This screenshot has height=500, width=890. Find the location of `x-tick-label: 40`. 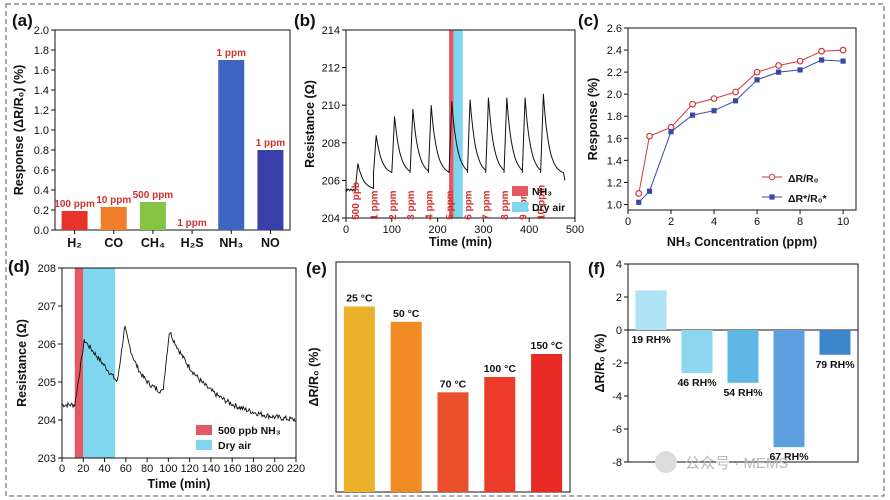

x-tick-label: 40 is located at coordinates (104, 469).